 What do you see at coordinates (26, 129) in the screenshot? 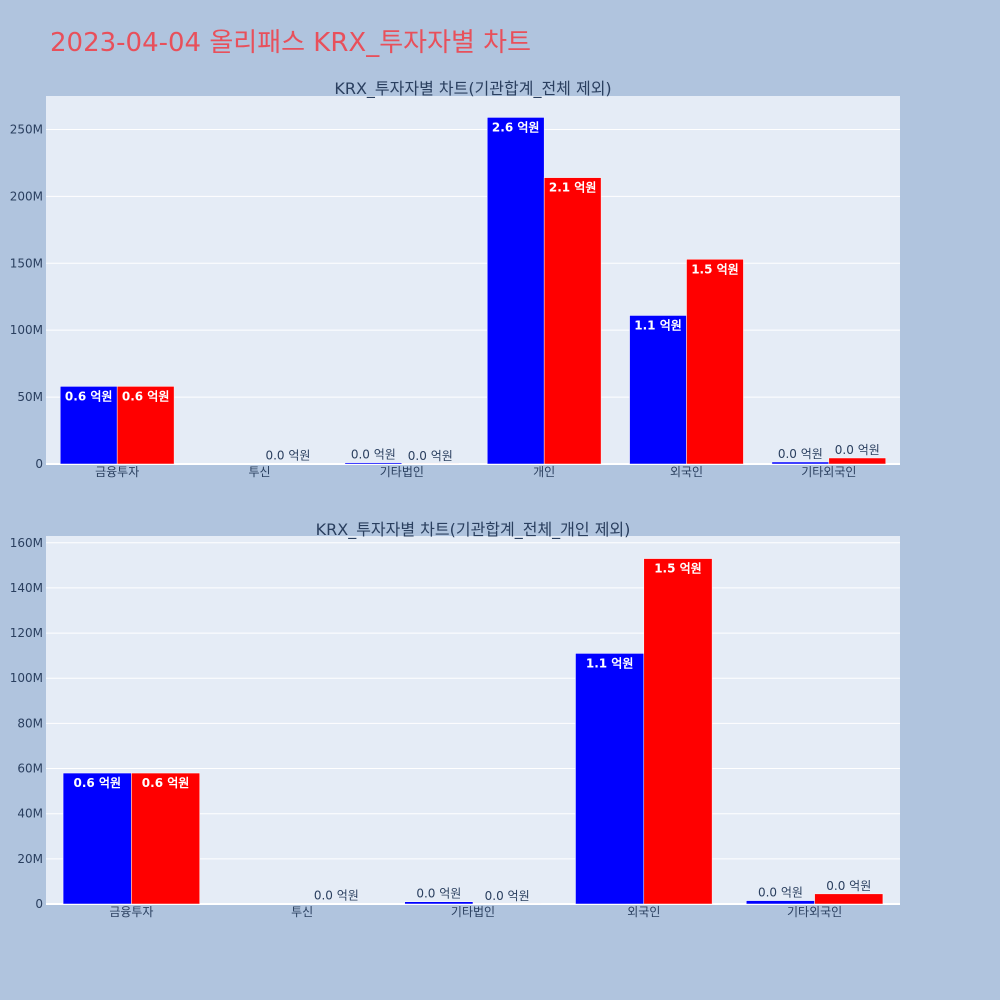
I see `y-tick-label: 250M` at bounding box center [26, 129].